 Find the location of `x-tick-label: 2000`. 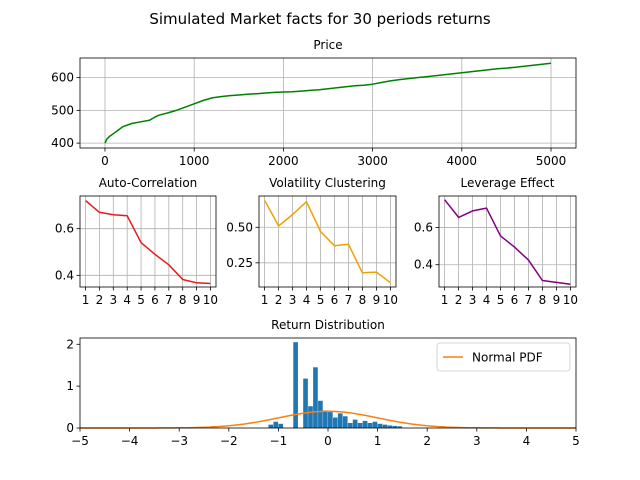

x-tick-label: 2000 is located at coordinates (283, 161).